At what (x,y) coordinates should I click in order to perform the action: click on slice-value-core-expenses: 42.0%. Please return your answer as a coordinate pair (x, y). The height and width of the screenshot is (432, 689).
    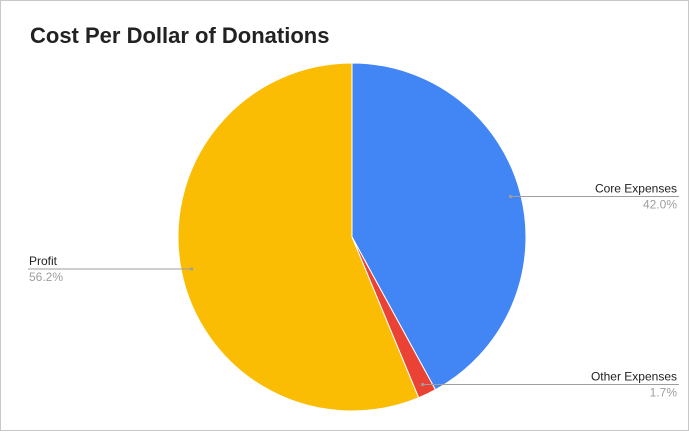
    Looking at the image, I should click on (660, 205).